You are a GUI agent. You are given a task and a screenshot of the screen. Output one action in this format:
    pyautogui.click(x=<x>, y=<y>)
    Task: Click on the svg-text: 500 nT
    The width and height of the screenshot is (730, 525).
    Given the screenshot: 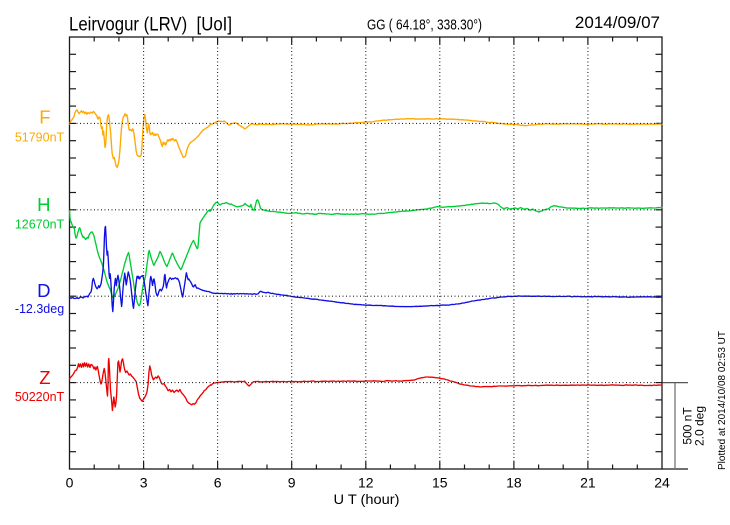 What is the action you would take?
    pyautogui.click(x=688, y=426)
    